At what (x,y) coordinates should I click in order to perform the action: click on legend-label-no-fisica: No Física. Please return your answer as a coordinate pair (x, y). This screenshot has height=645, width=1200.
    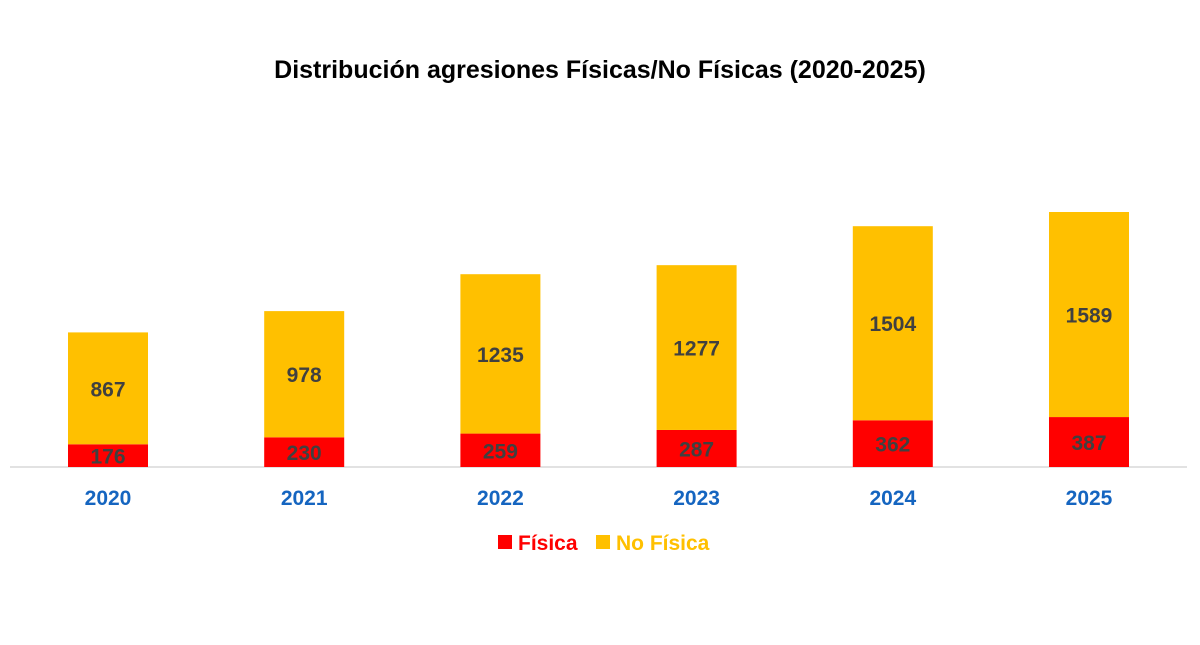
    Looking at the image, I should click on (663, 543).